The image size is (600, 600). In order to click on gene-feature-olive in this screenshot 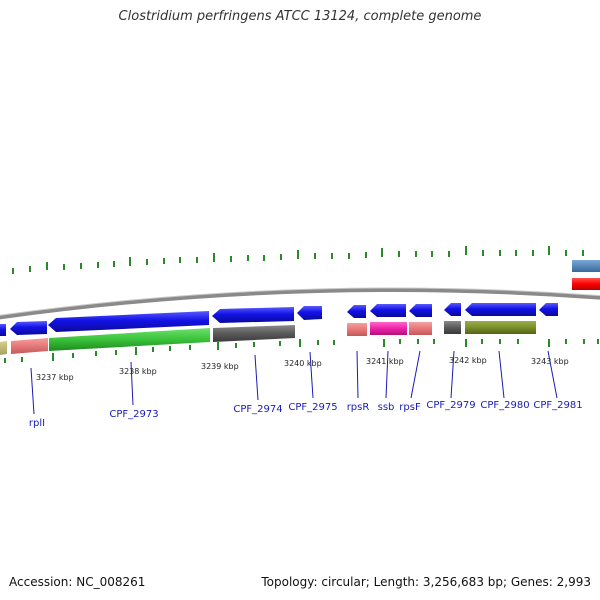, I will do `click(500, 327)`.